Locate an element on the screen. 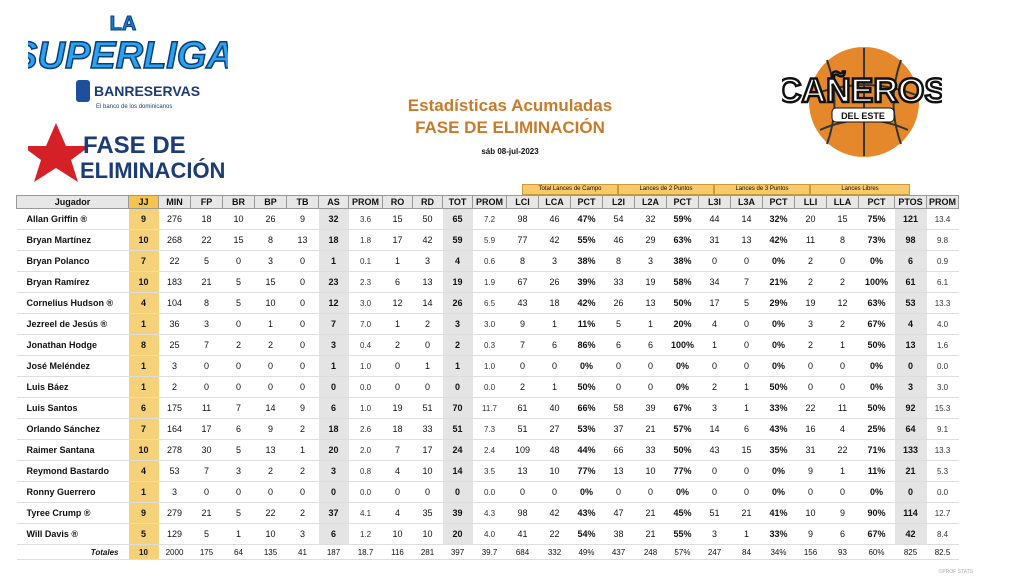  player-name: Tyree Crump ® is located at coordinates (72, 513).